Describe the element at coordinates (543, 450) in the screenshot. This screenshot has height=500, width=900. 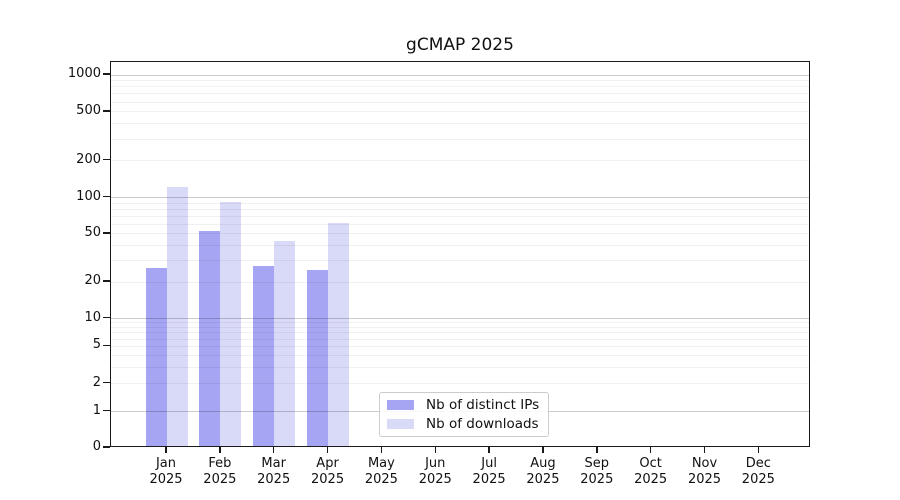
I see `x-tick-mark-aug` at that location.